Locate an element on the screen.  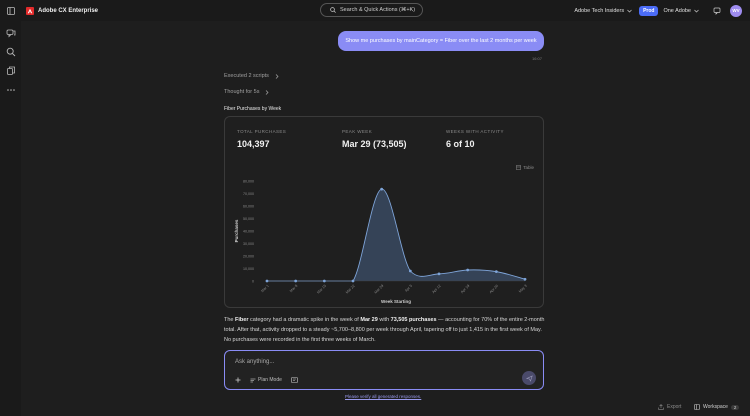
y-tick-label: 50,000 is located at coordinates (248, 219).